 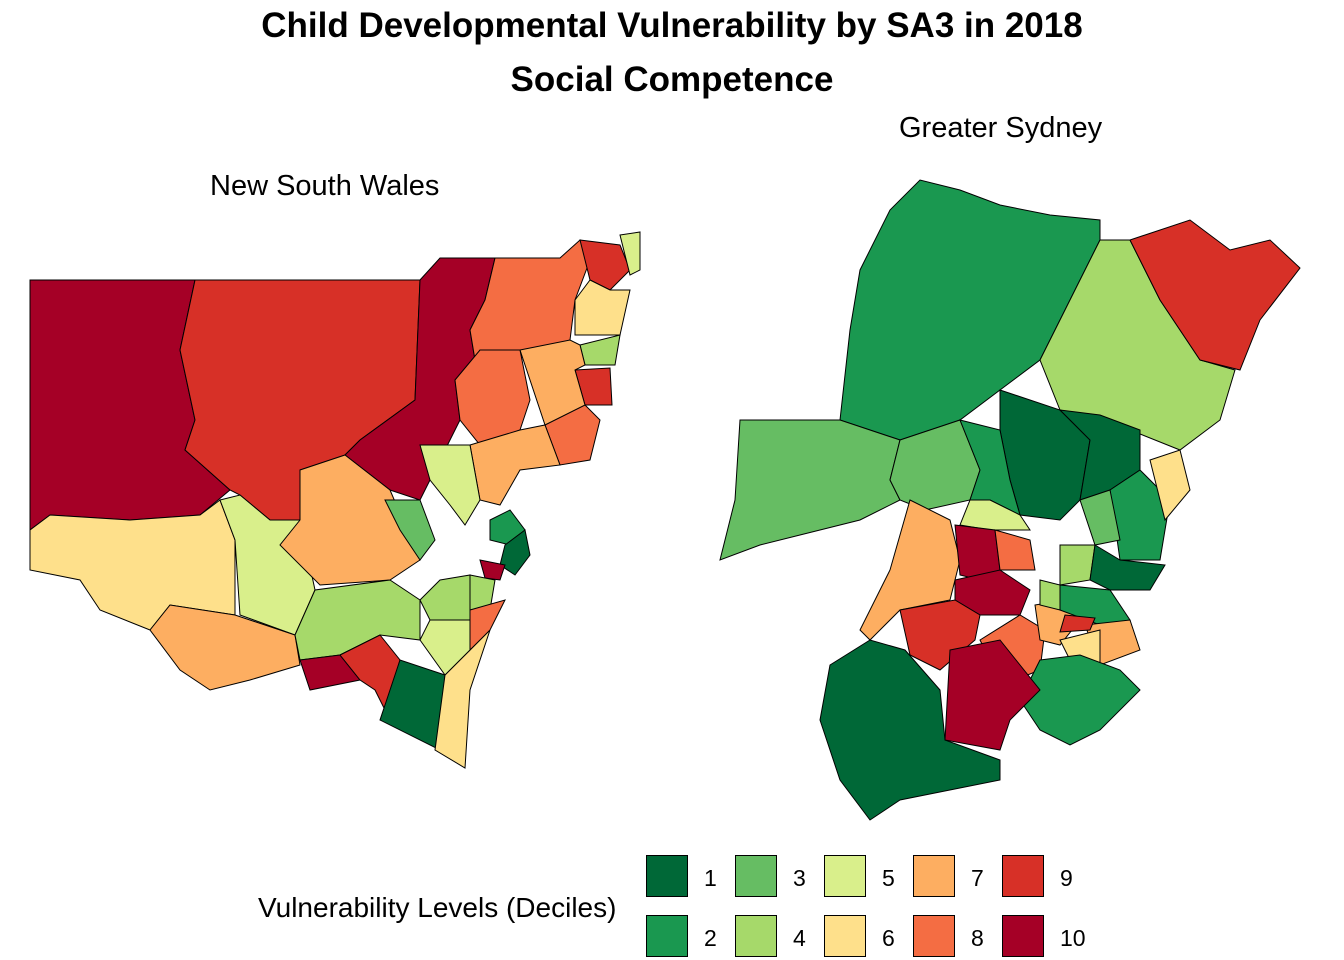 What do you see at coordinates (710, 938) in the screenshot?
I see `legend-label-2: 2` at bounding box center [710, 938].